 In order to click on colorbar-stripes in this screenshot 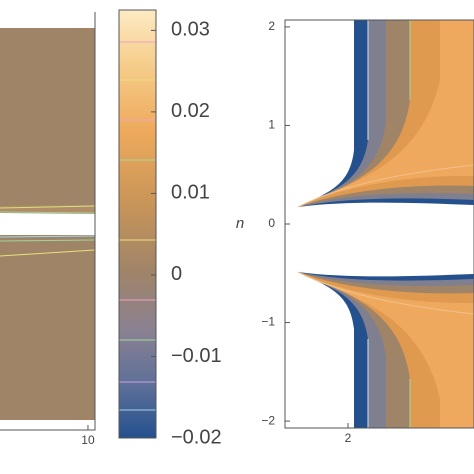, I will do `click(137, 226)`.